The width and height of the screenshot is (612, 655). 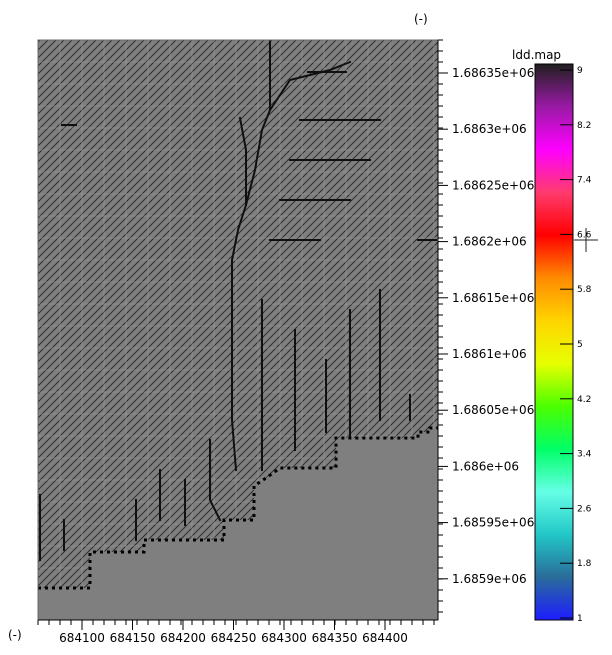 What do you see at coordinates (584, 509) in the screenshot?
I see `legend-tick-label: 2.6` at bounding box center [584, 509].